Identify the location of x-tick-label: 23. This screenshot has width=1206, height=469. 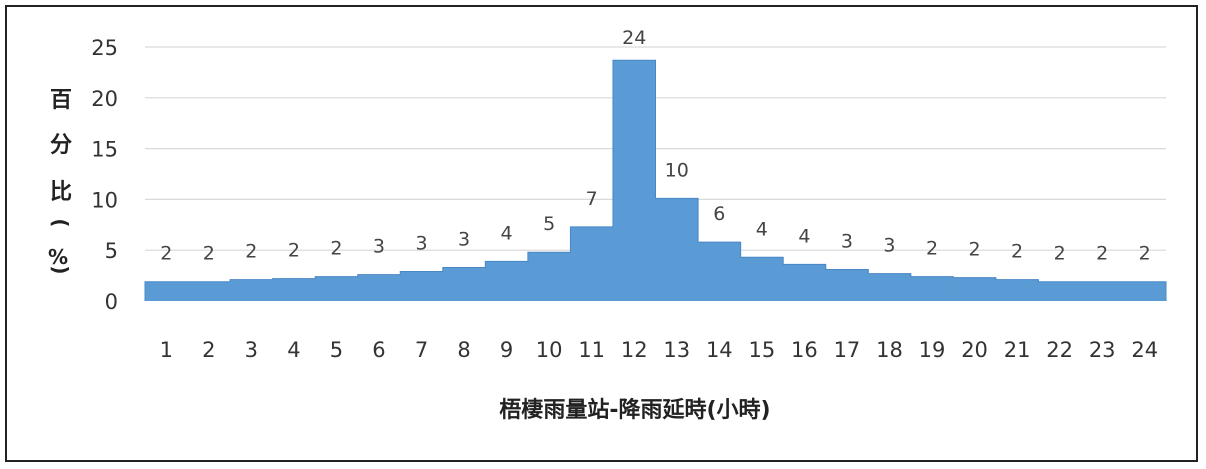
(1102, 350).